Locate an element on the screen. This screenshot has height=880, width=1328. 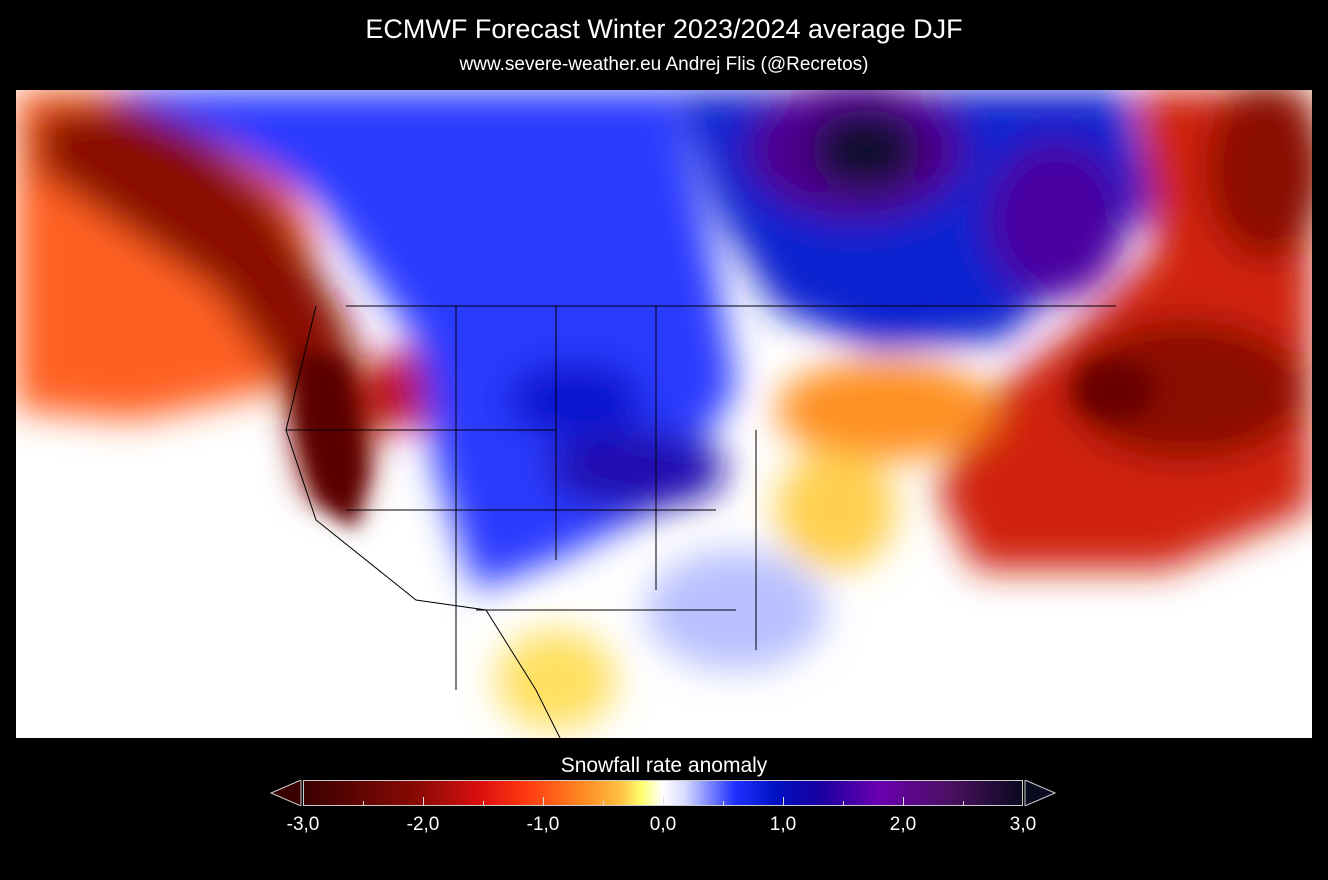
colorbar-tick-label: 1,0 is located at coordinates (783, 824).